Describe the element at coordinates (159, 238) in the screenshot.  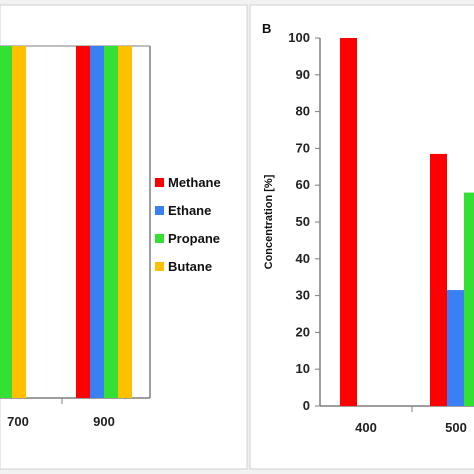
I see `legend-swatch-propane` at that location.